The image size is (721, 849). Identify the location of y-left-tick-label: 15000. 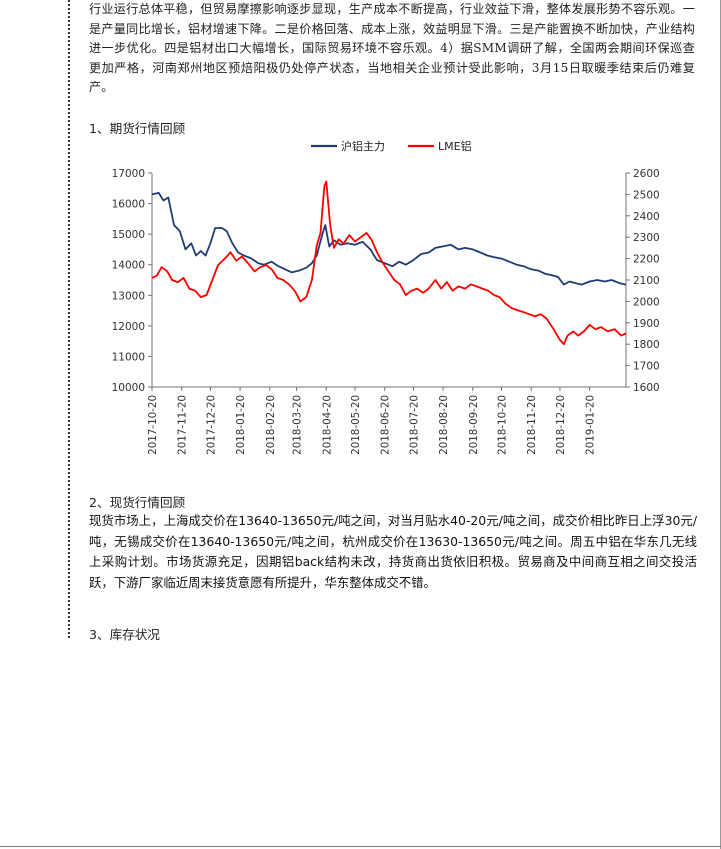
(128, 235).